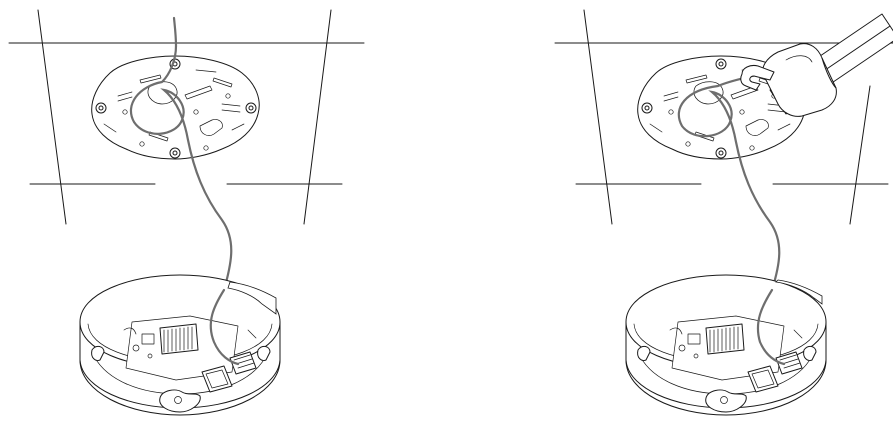  I want to click on installation-tool, so click(816, 65).